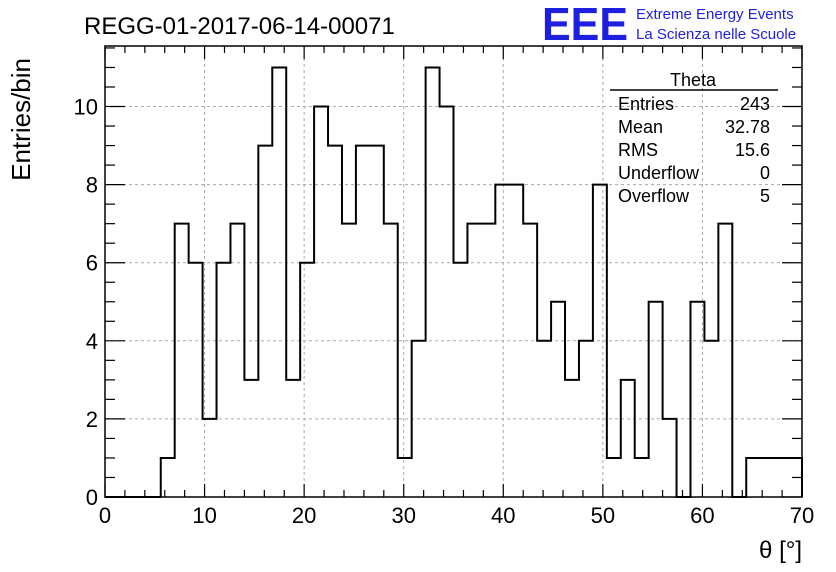 The width and height of the screenshot is (836, 572). Describe the element at coordinates (86, 302) in the screenshot. I see `y-tick-labels: 0 2 4 6 8 10` at that location.